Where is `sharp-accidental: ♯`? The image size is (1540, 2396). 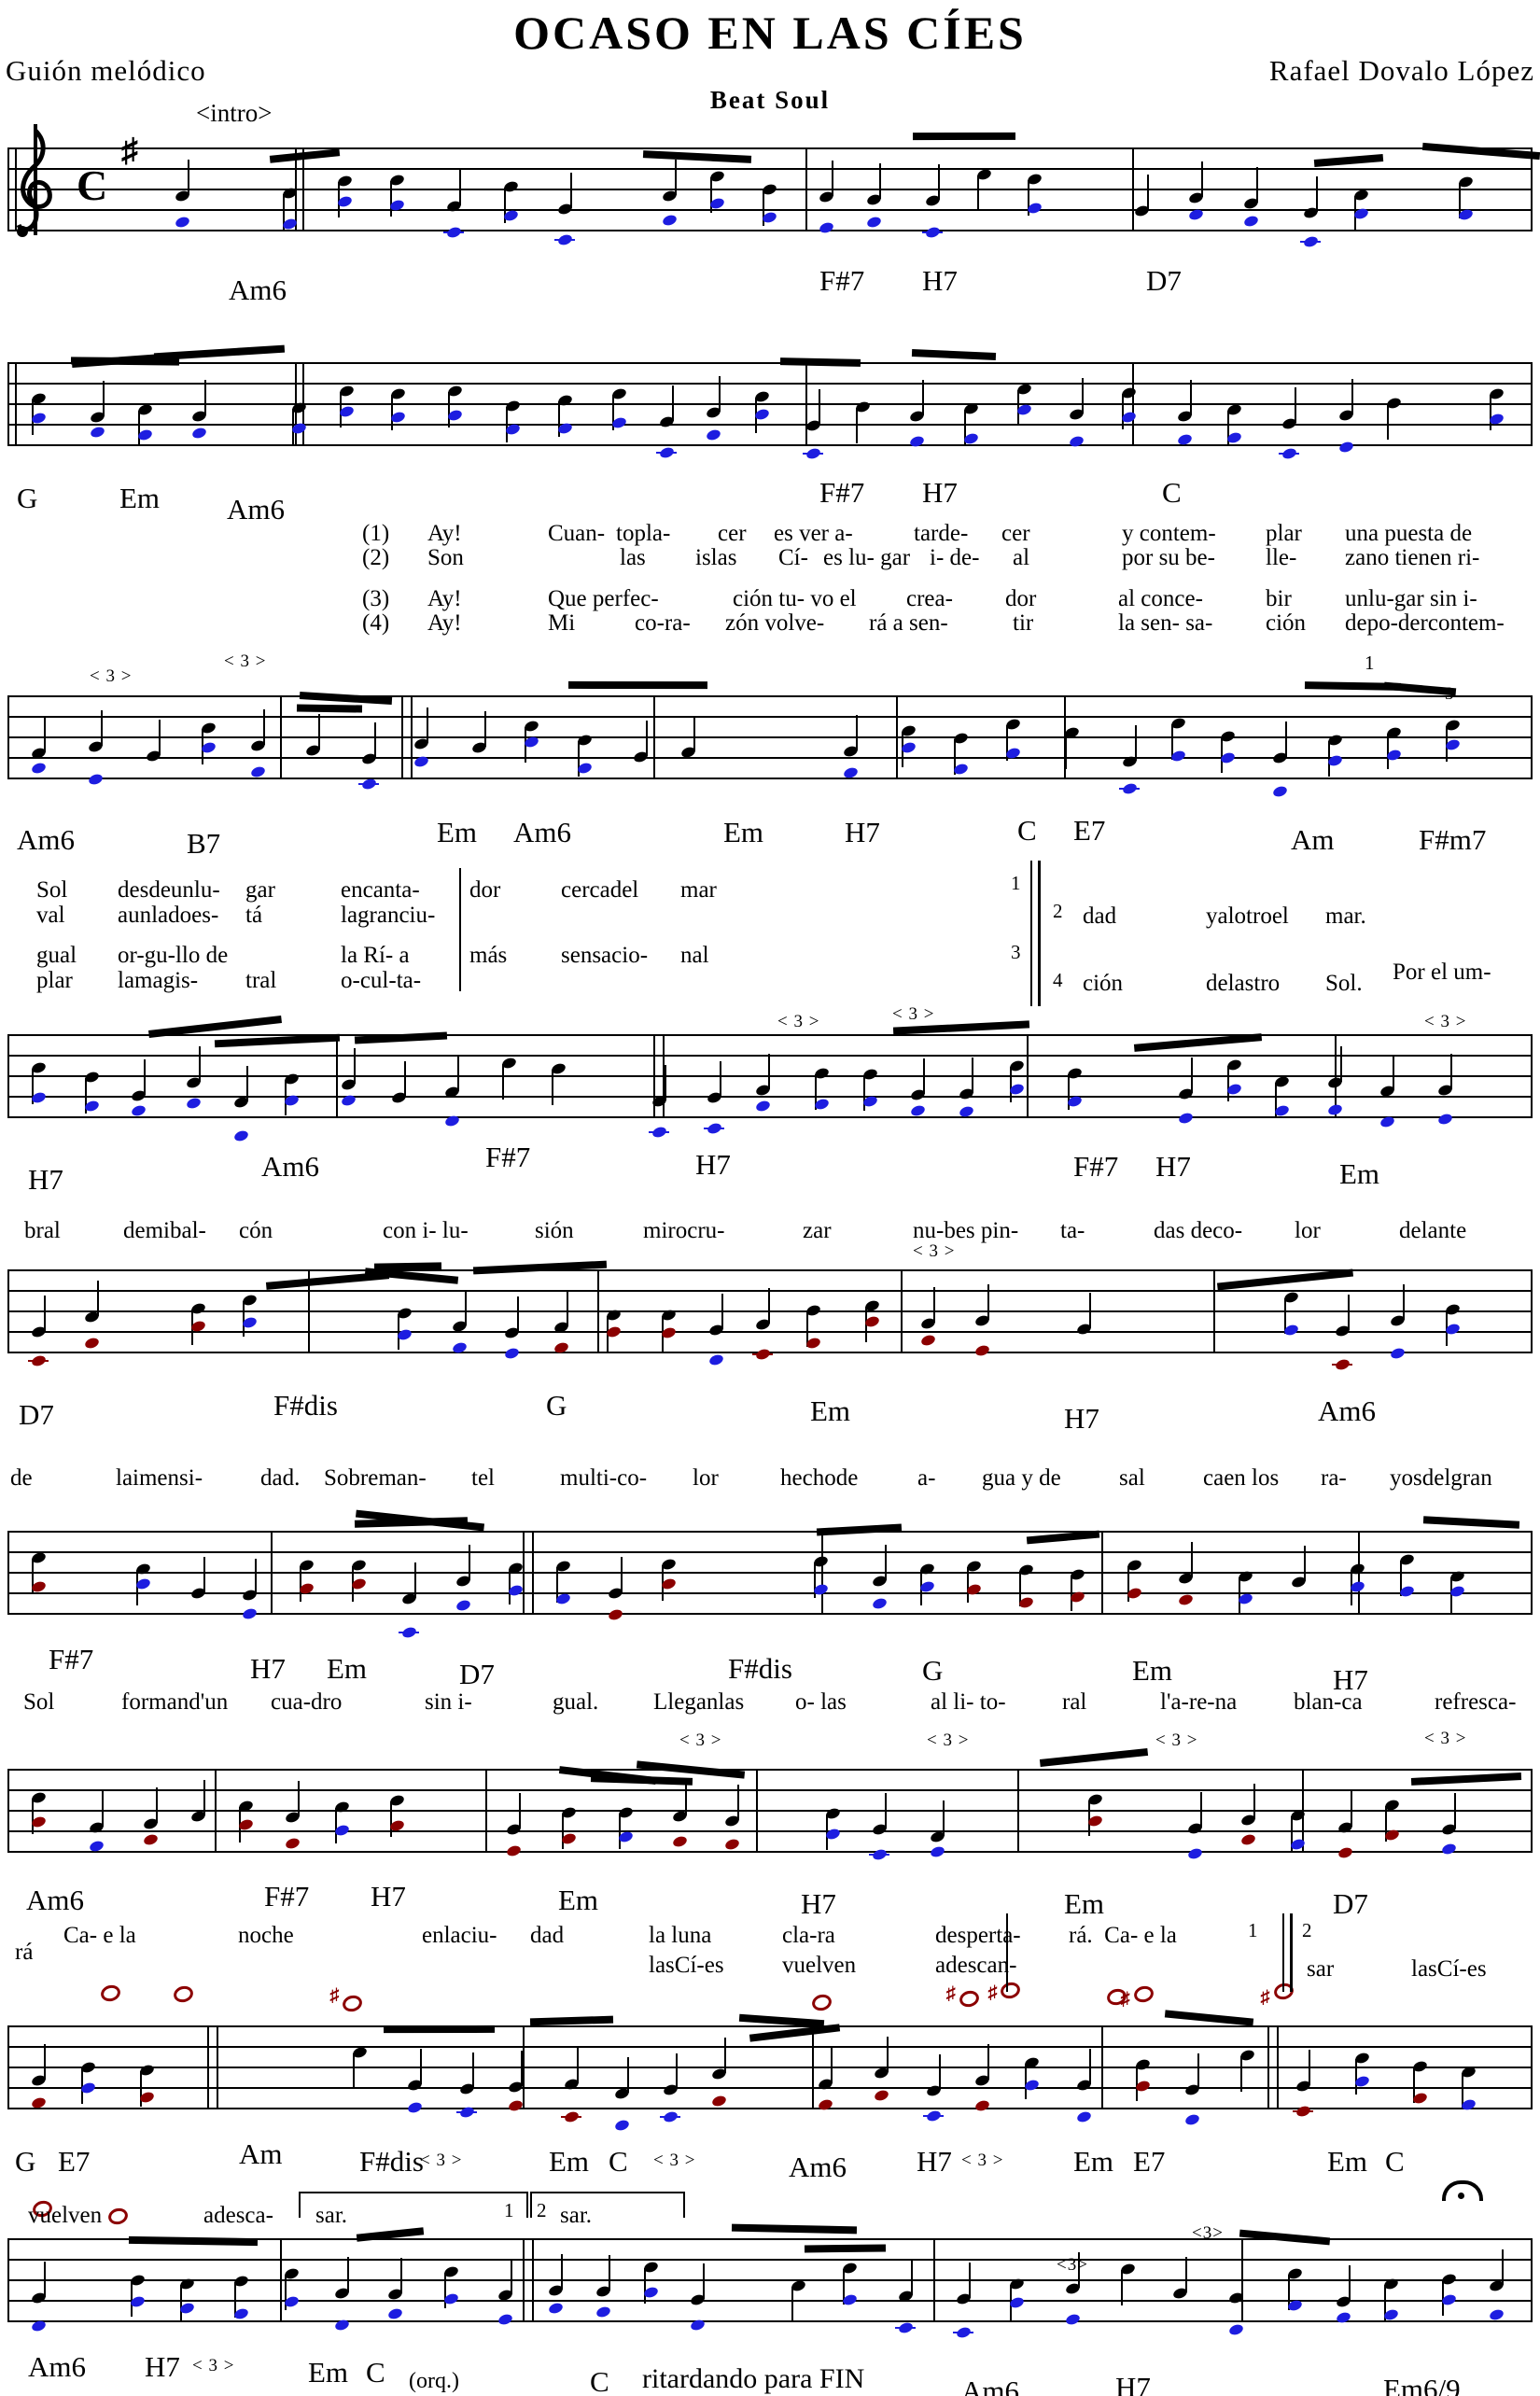 sharp-accidental: ♯ is located at coordinates (1125, 1999).